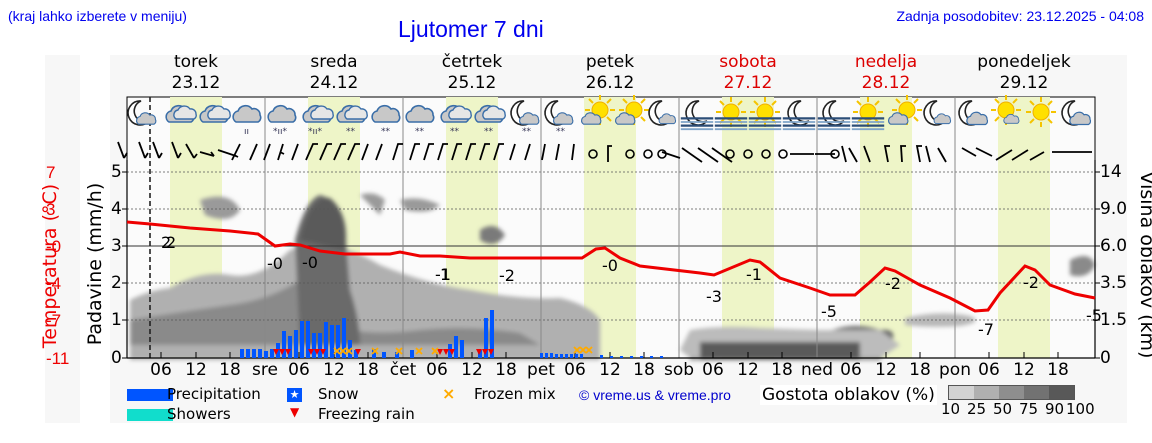 Image resolution: width=1152 pixels, height=443 pixels. What do you see at coordinates (58, 358) in the screenshot?
I see `temp-tick: -11` at bounding box center [58, 358].